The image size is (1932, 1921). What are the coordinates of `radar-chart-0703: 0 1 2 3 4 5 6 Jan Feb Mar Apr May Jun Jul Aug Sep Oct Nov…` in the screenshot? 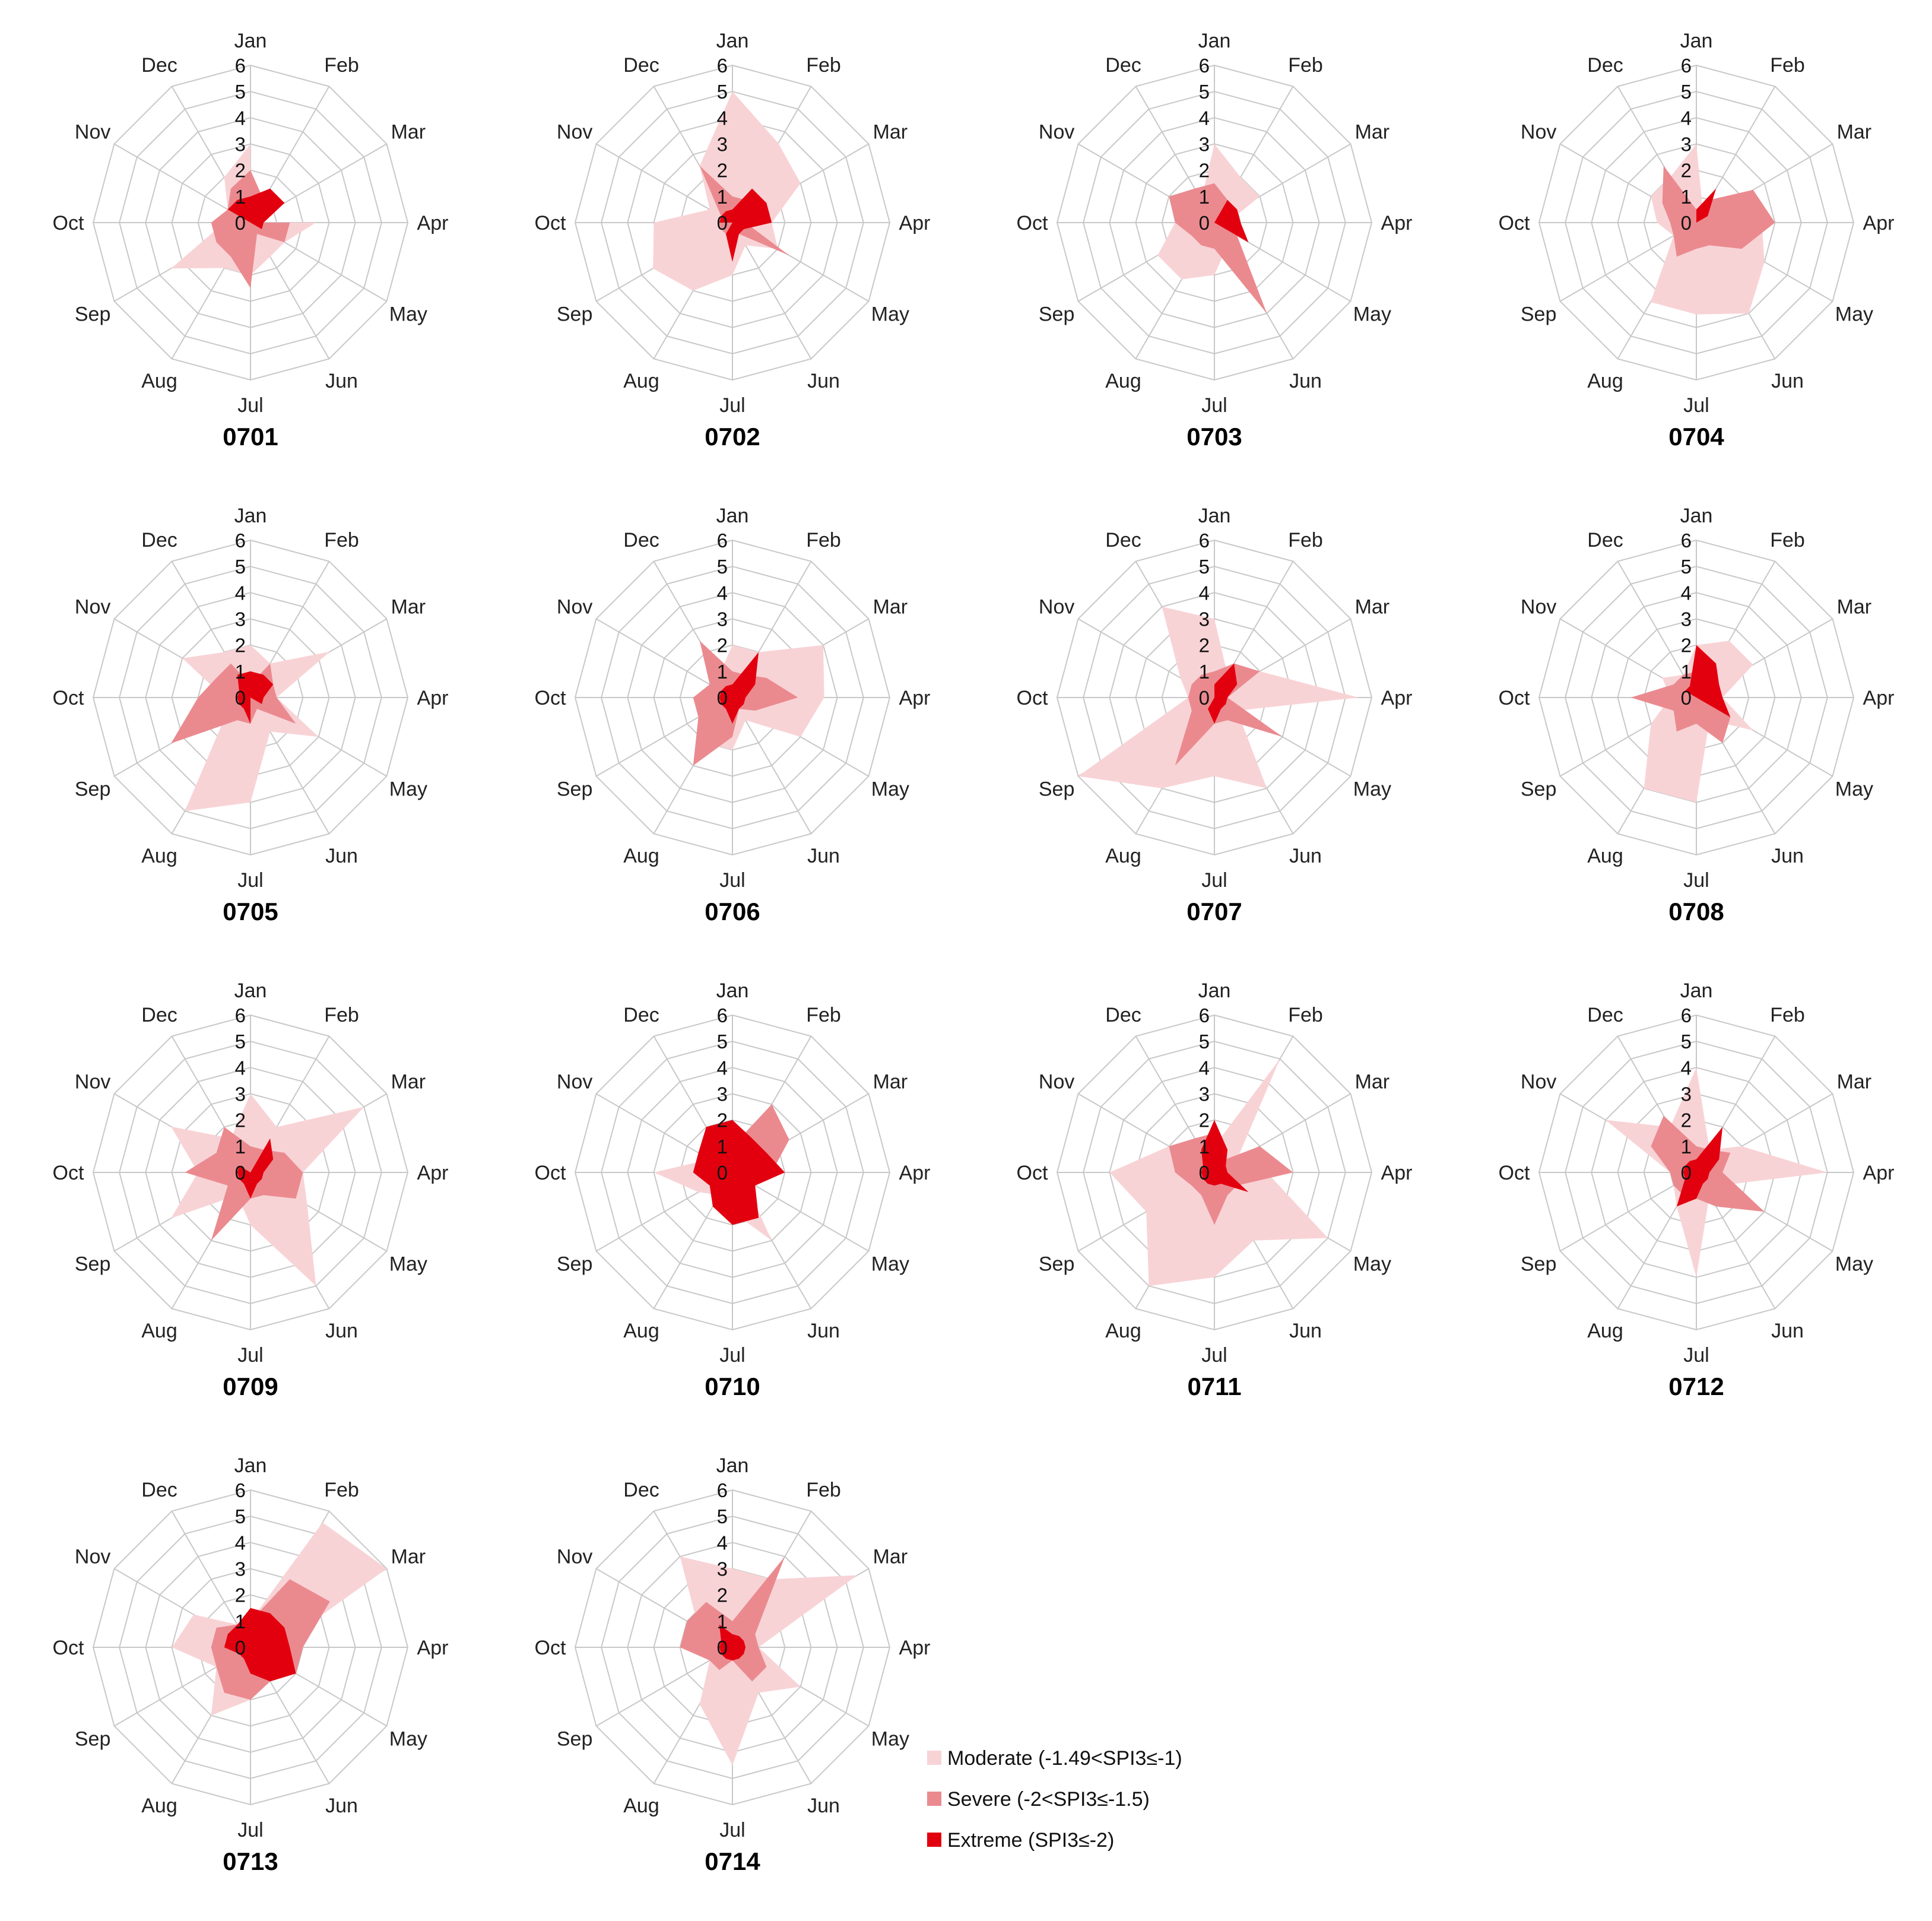 It's located at (1215, 241).